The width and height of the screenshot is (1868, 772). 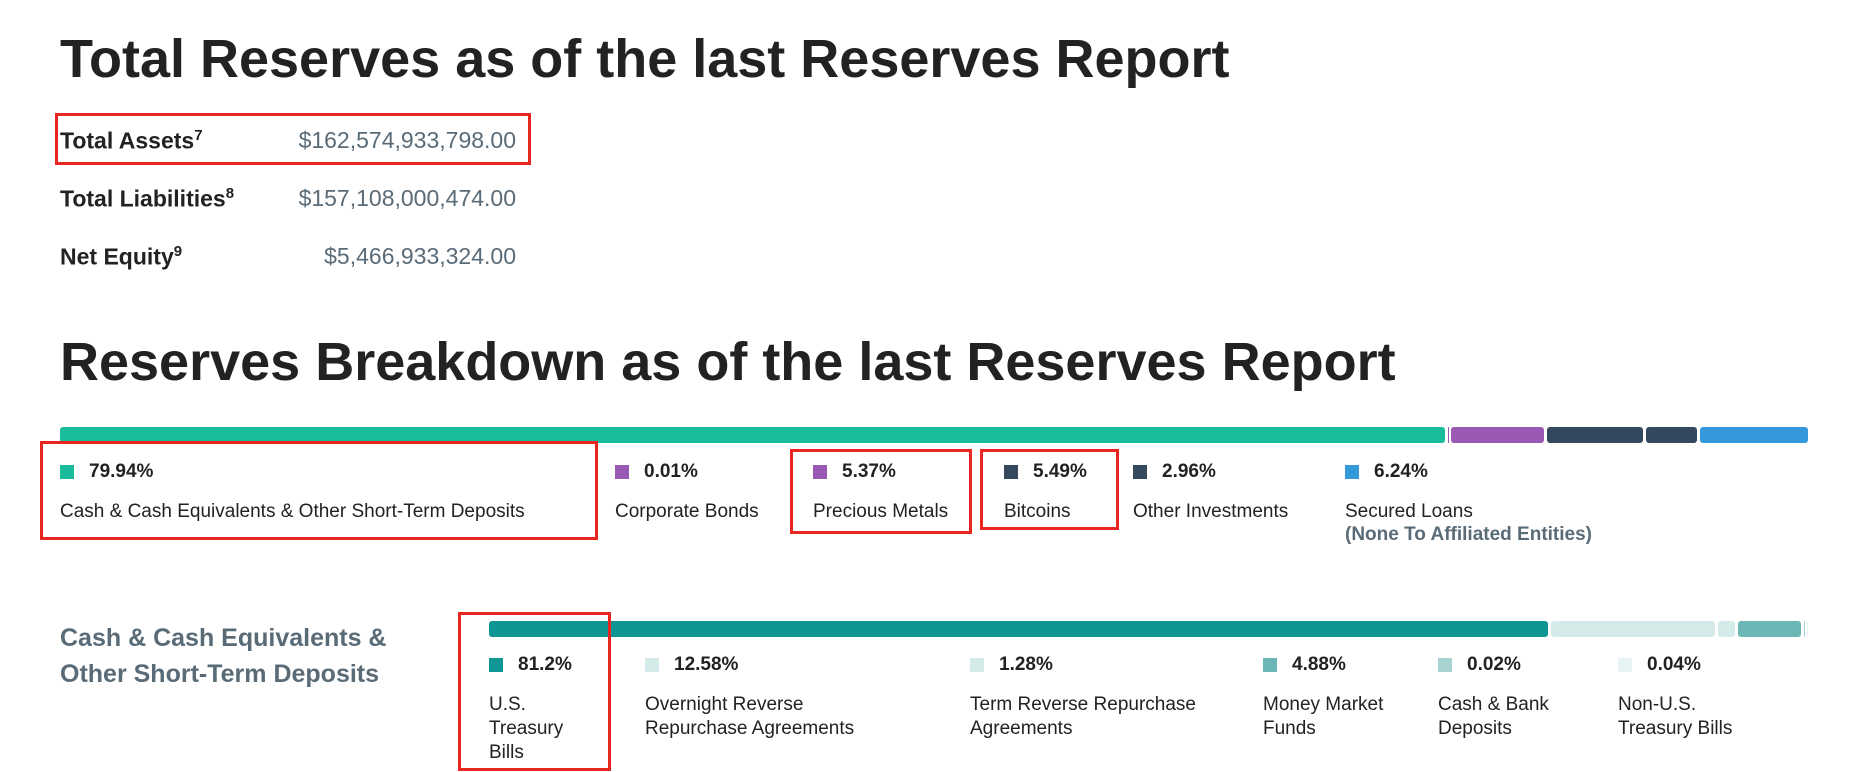 What do you see at coordinates (1083, 716) in the screenshot?
I see `item-name: Term Reverse Repurchase Agreements` at bounding box center [1083, 716].